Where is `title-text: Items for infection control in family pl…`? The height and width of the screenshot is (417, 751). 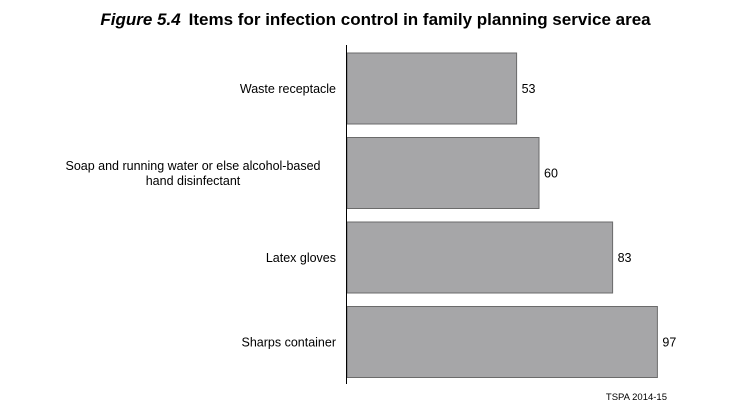 title-text: Items for infection control in family pl… is located at coordinates (419, 19).